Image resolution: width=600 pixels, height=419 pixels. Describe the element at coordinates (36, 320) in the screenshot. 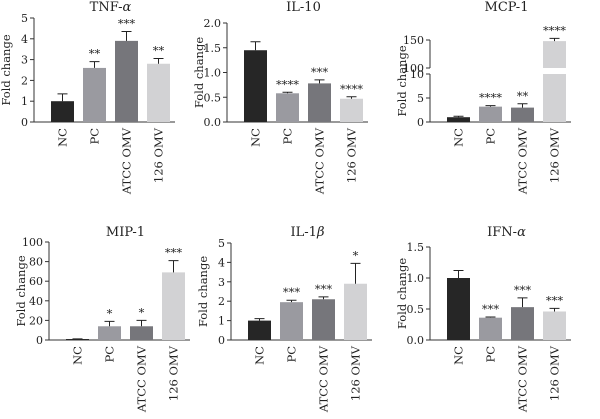

I see `y-tick-label: 20` at that location.